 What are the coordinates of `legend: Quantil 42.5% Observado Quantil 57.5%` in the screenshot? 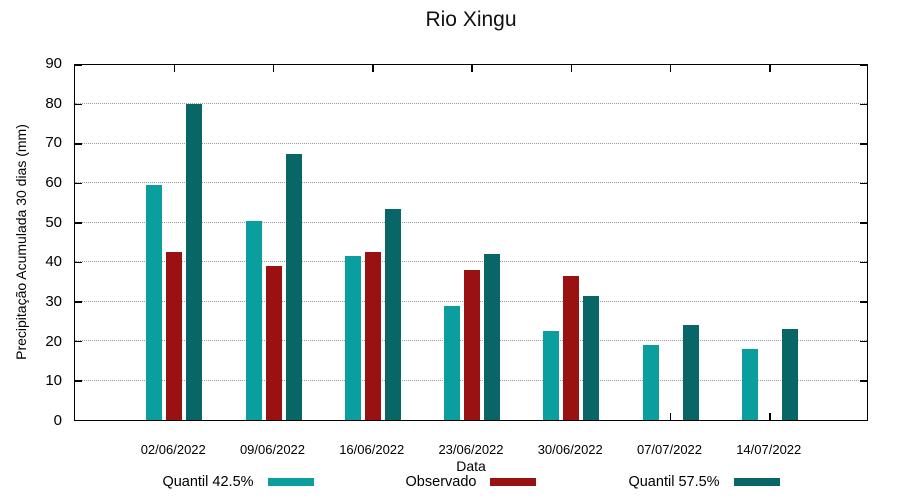 It's located at (471, 482).